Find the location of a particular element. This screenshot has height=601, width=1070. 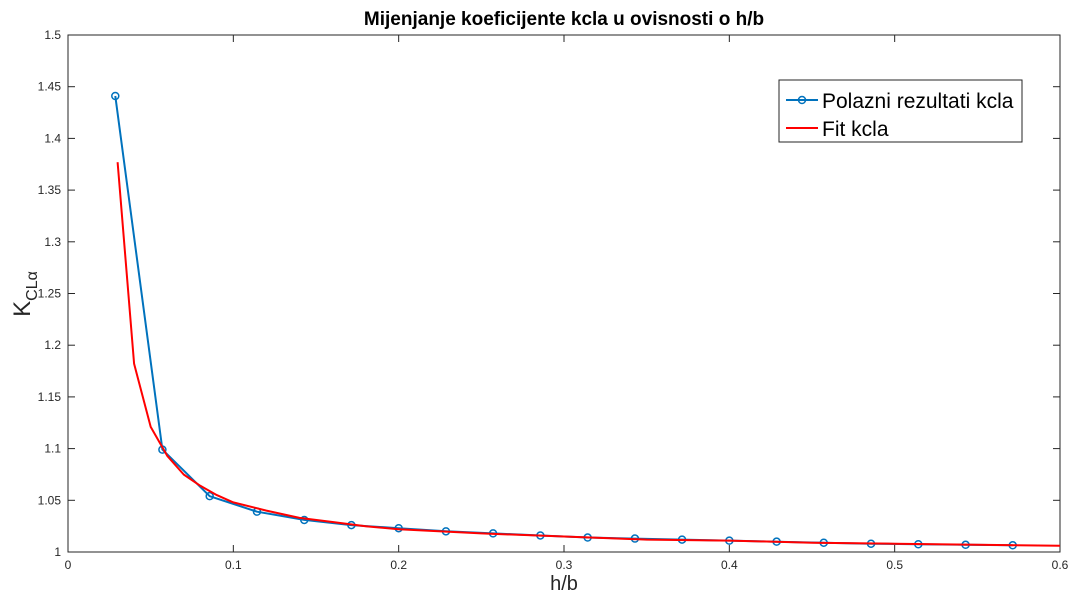

y-axis-label: KCLα is located at coordinates (25, 294).